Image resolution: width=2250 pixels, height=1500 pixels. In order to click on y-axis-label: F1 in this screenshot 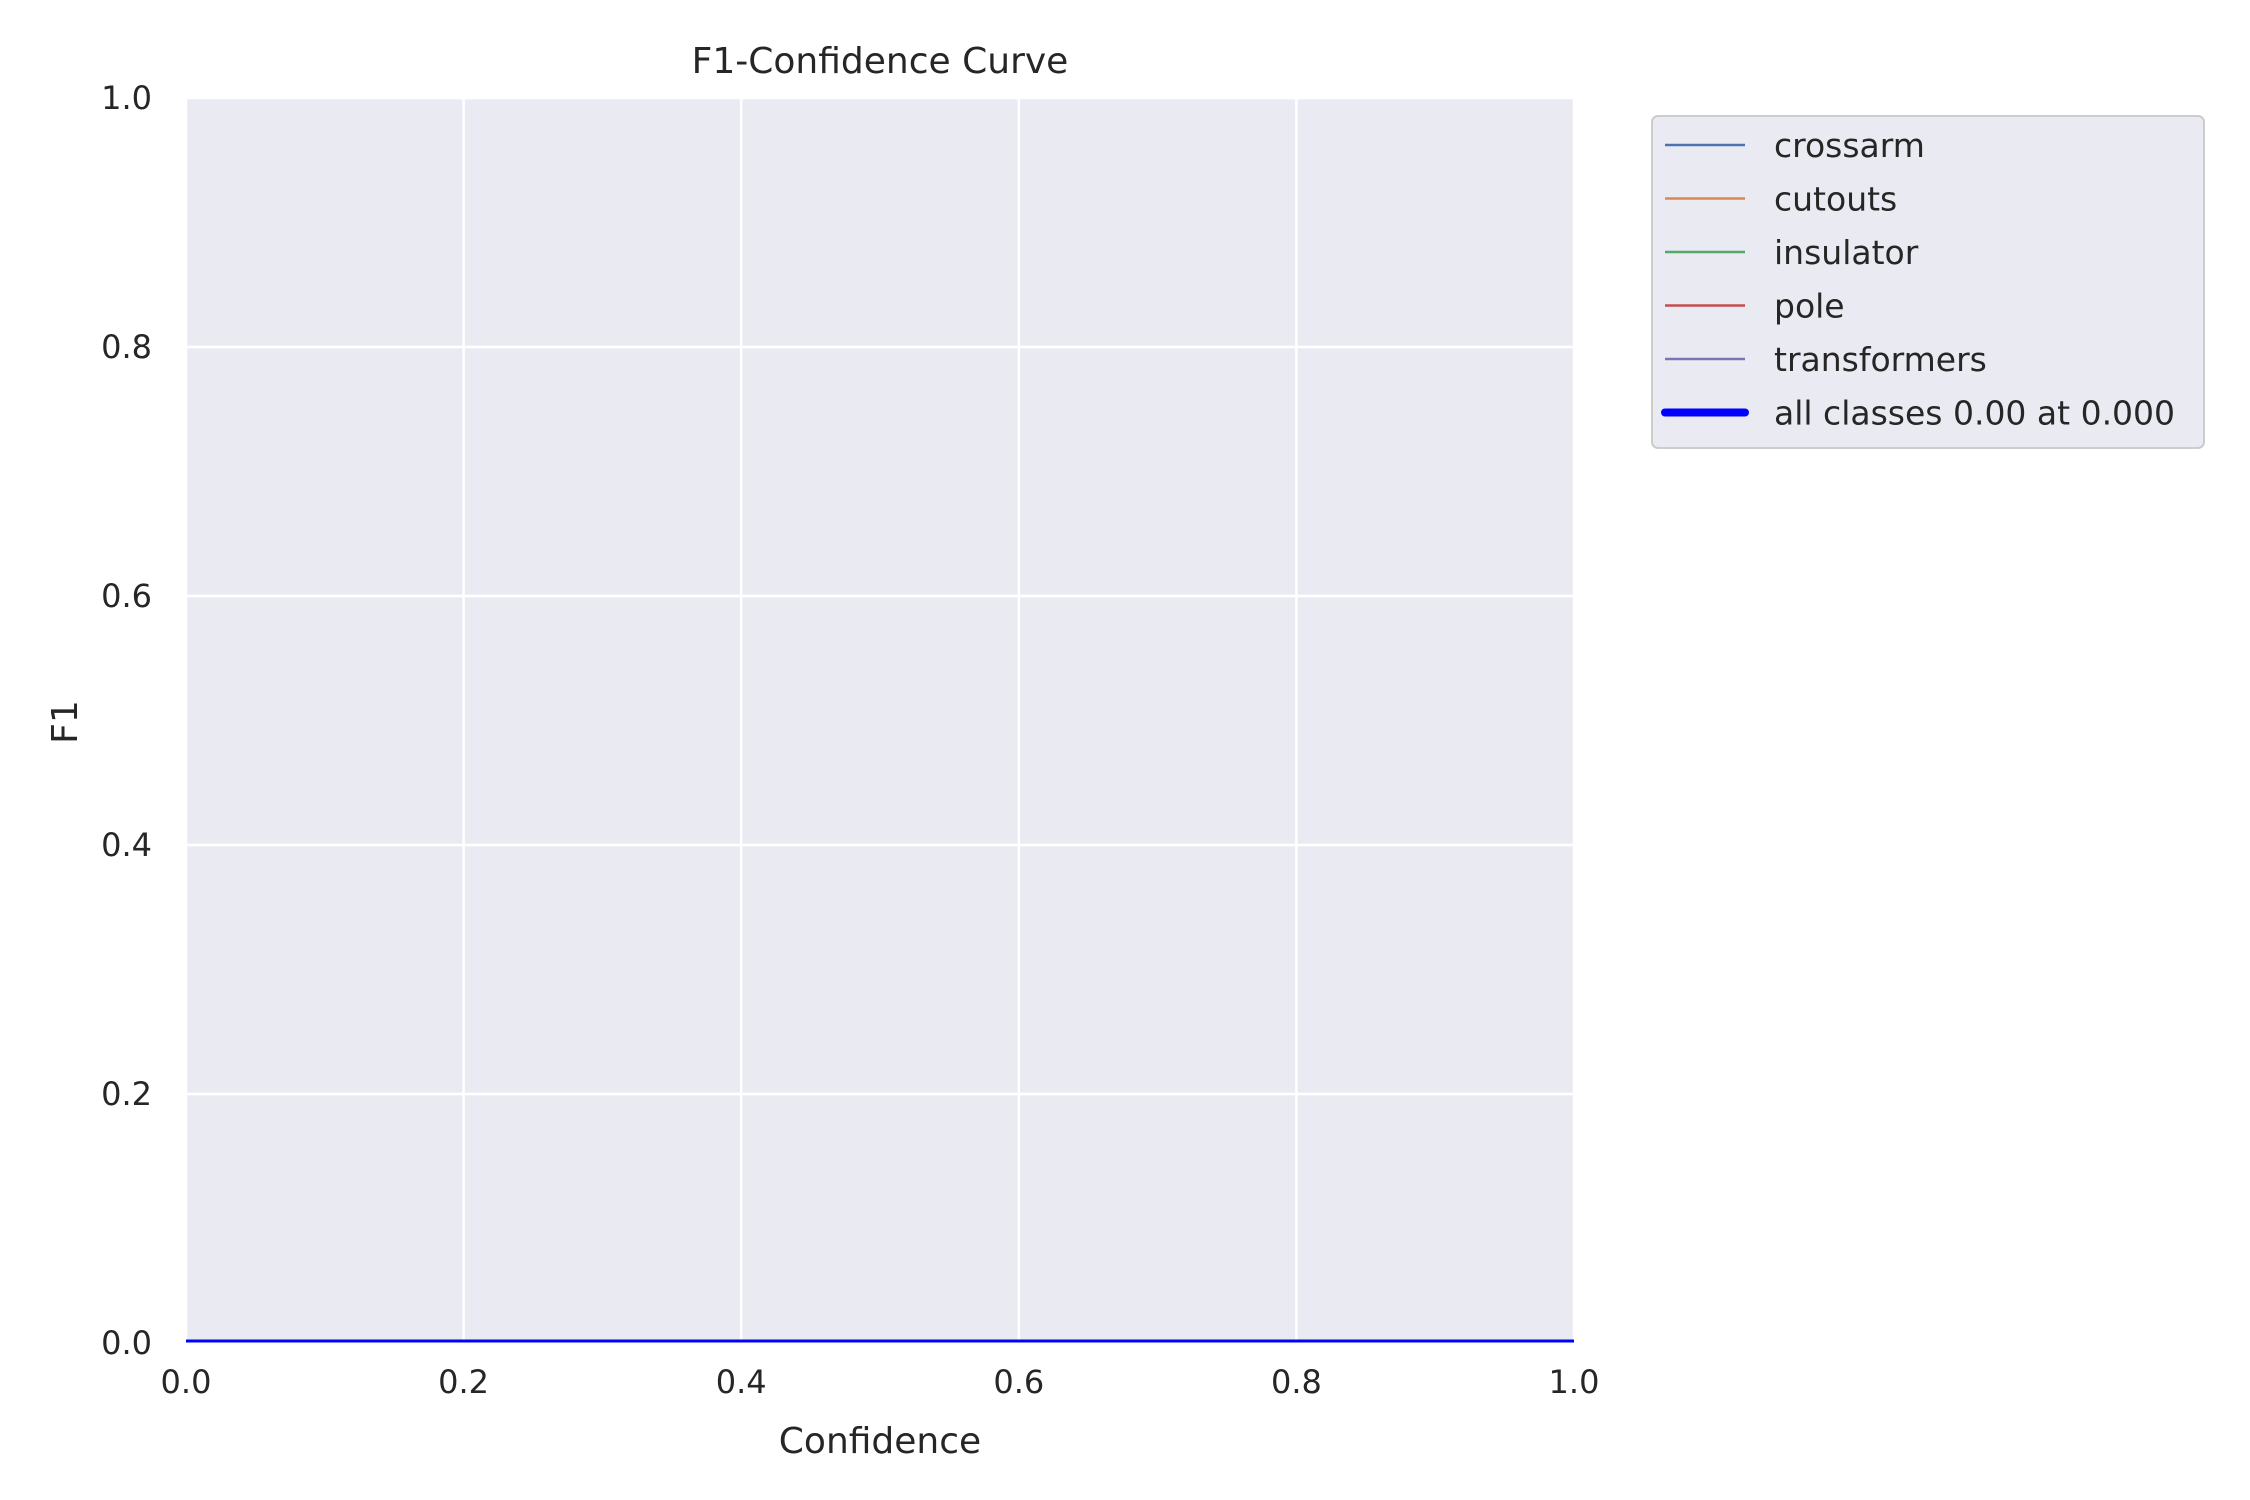, I will do `click(65, 722)`.